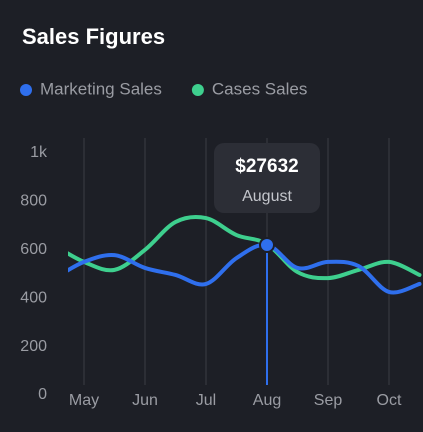  I want to click on legend-label: Cases Sales, so click(259, 88).